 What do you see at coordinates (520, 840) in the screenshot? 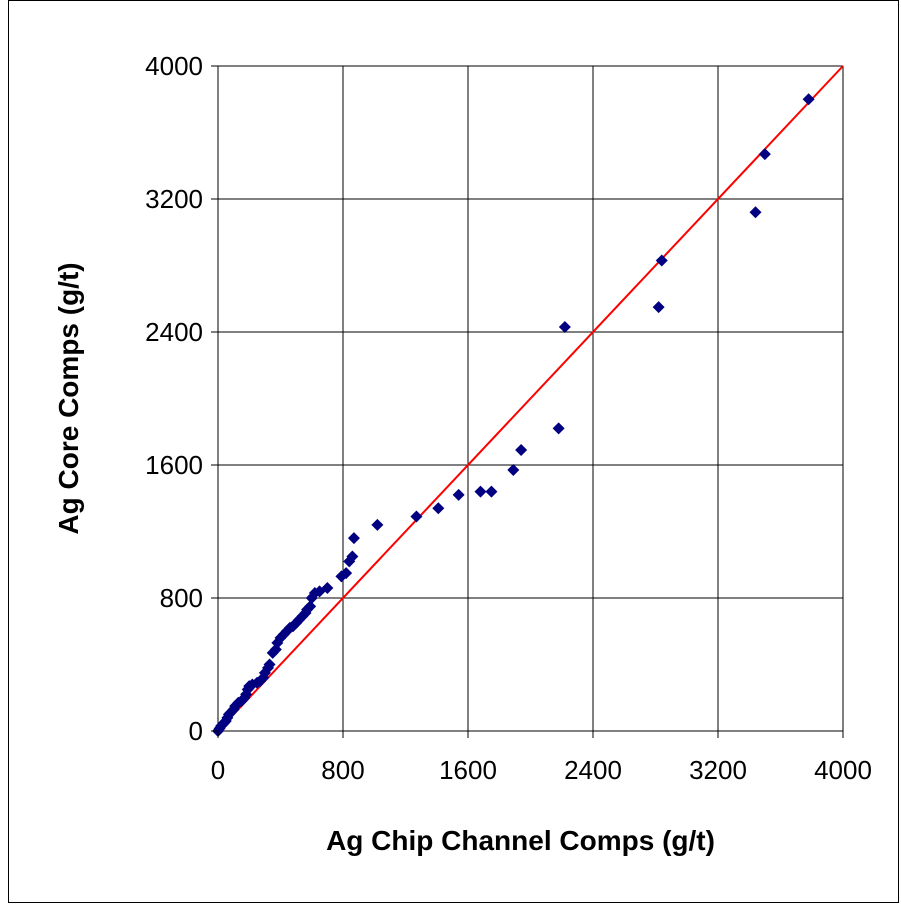
I see `x-axis-label: Ag Chip Channel Comps (g/t)` at bounding box center [520, 840].